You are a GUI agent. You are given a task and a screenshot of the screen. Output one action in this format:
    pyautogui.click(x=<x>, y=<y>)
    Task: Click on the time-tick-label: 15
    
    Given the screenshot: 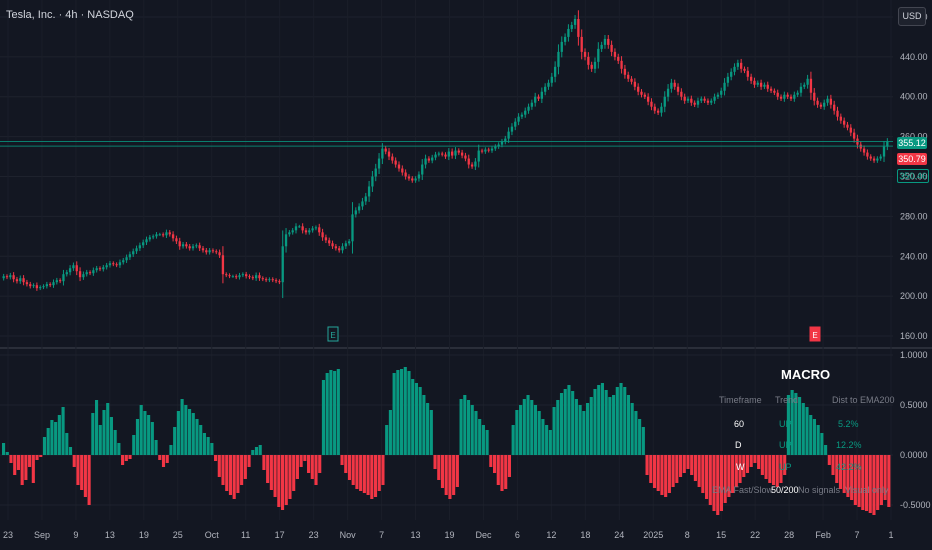 What is the action you would take?
    pyautogui.click(x=721, y=535)
    